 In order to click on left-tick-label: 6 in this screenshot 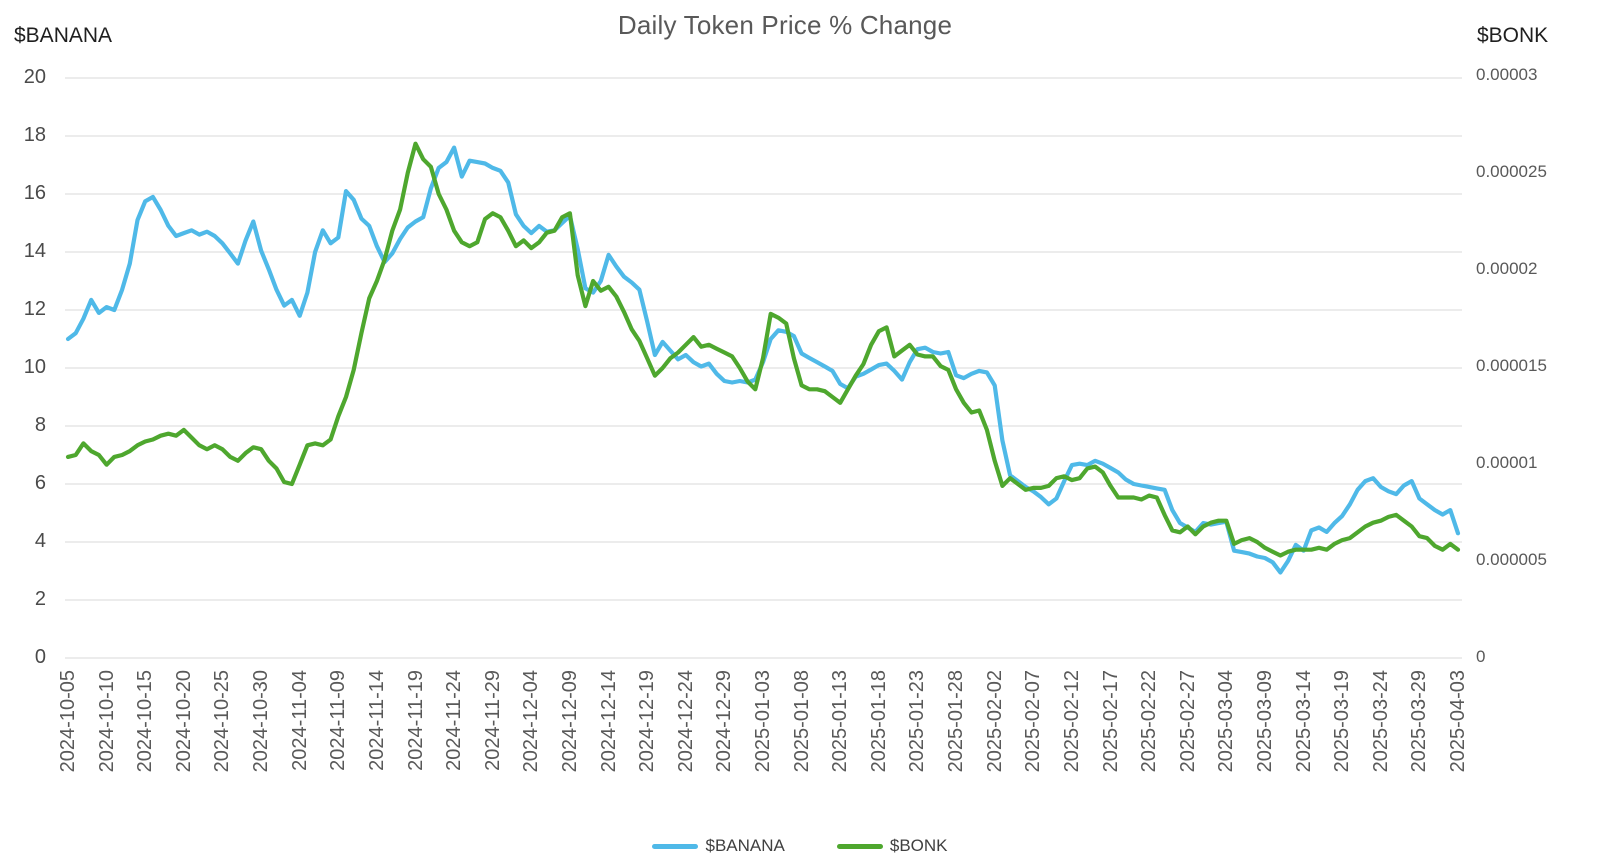, I will do `click(40, 483)`.